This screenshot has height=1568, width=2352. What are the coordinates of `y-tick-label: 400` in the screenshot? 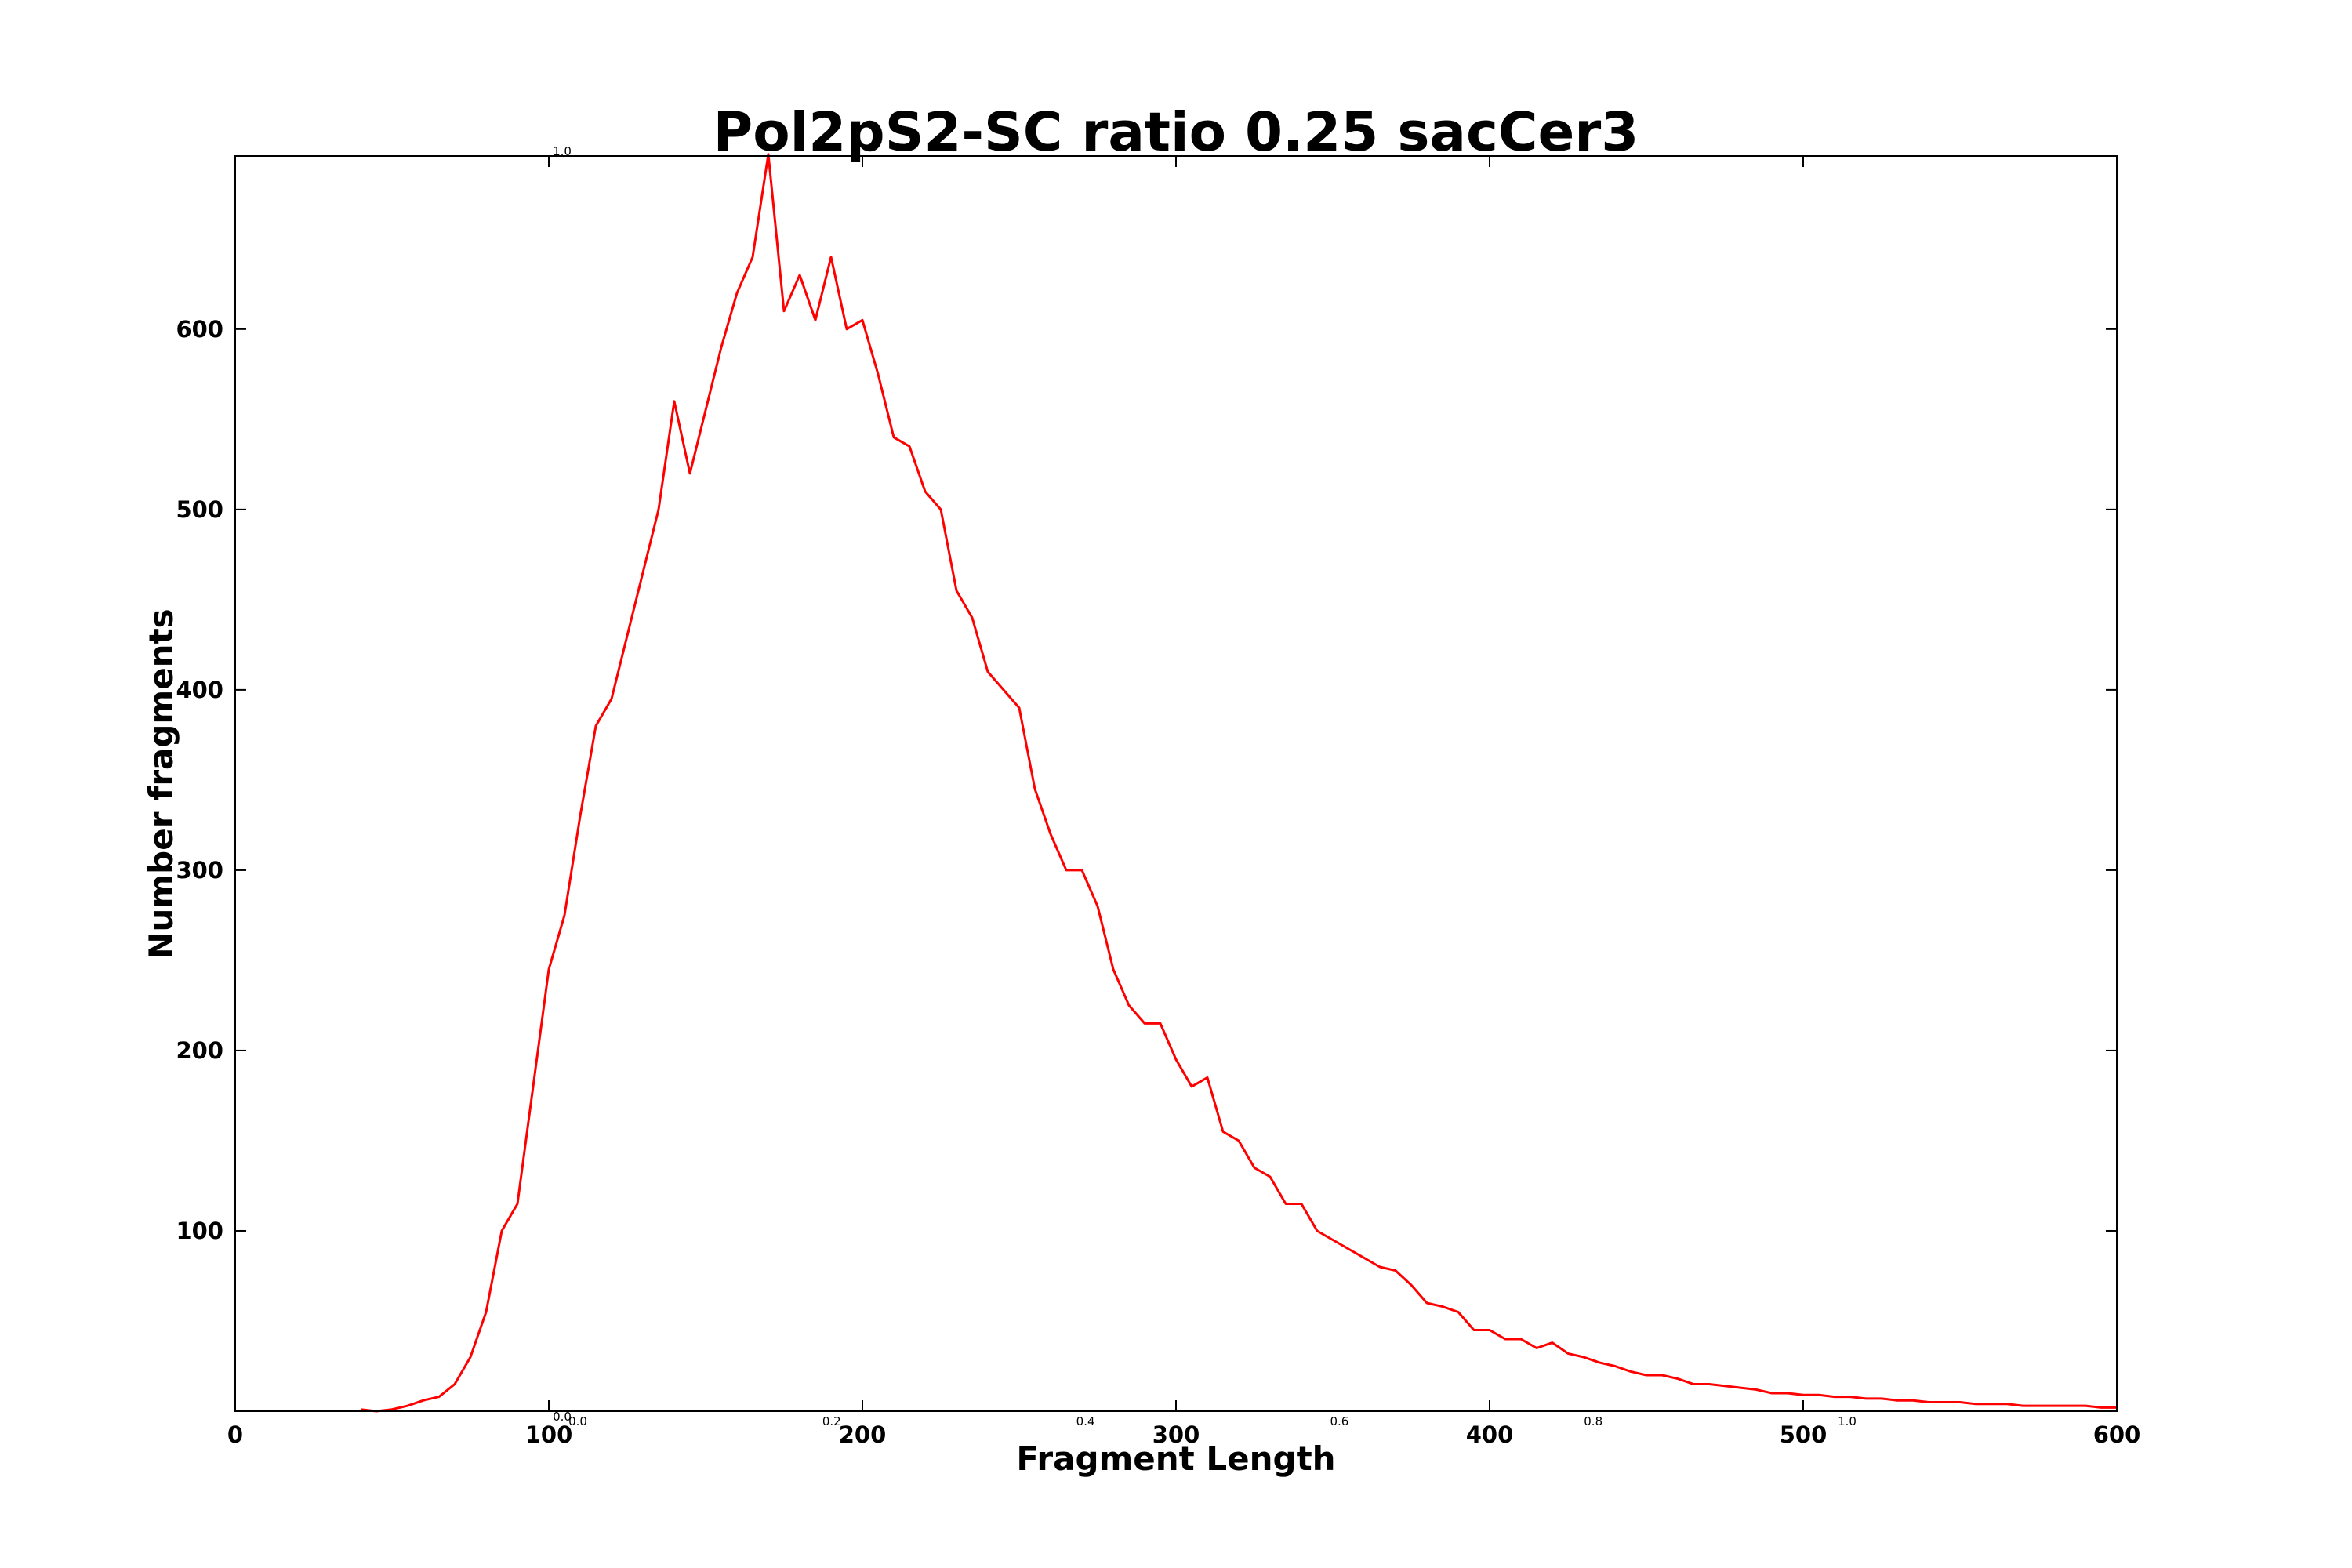 It's located at (199, 690).